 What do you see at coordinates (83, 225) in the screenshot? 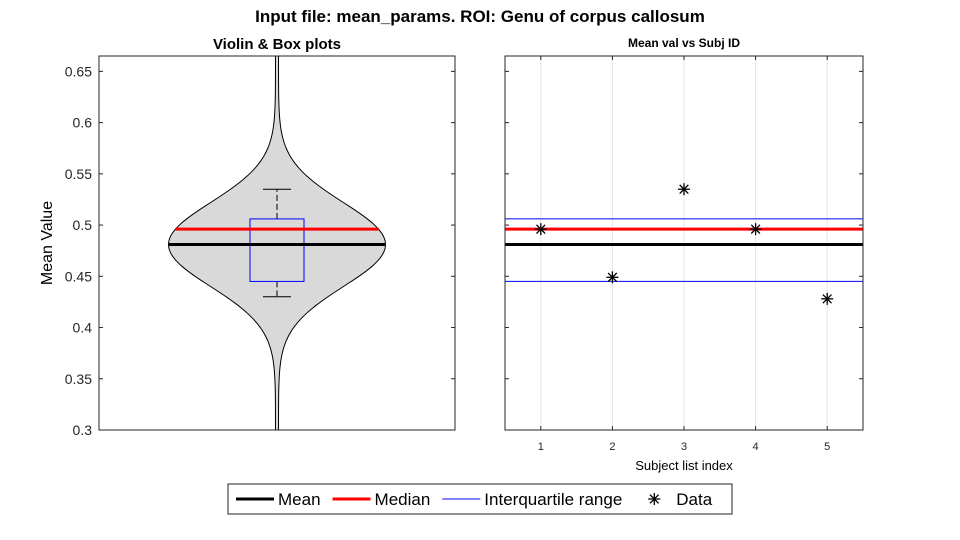
I see `violin-ytick-label: 0.5` at bounding box center [83, 225].